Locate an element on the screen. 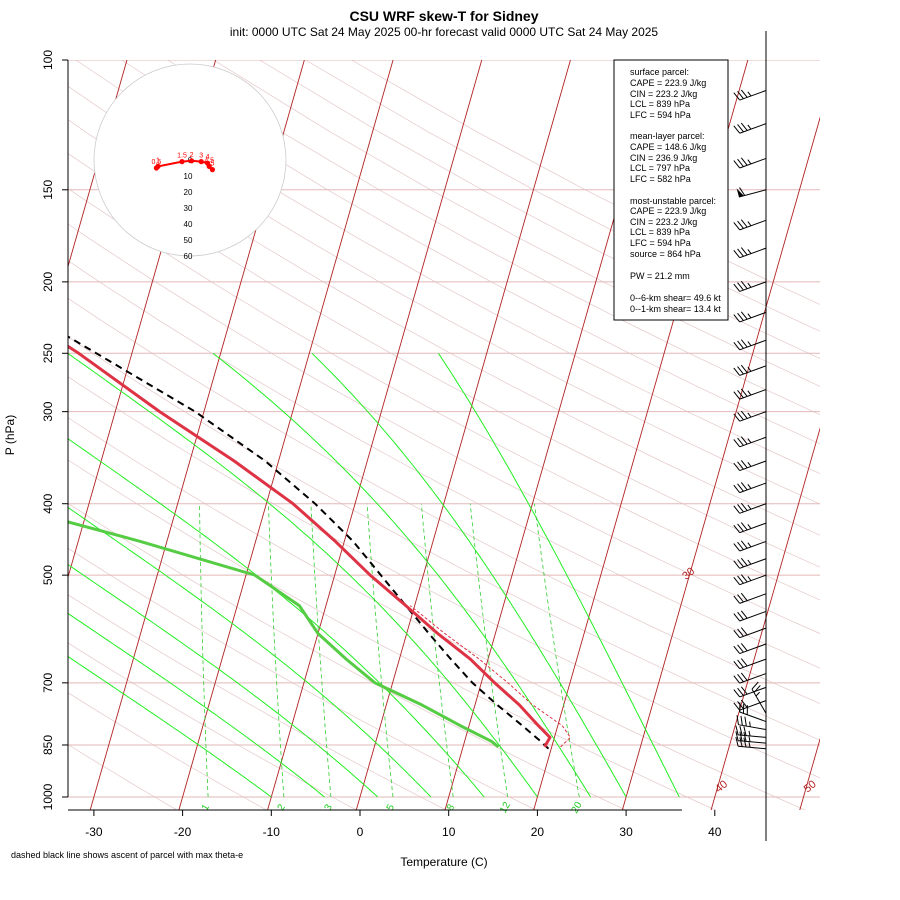  hodograph-point-label: 1.5 is located at coordinates (182, 156).